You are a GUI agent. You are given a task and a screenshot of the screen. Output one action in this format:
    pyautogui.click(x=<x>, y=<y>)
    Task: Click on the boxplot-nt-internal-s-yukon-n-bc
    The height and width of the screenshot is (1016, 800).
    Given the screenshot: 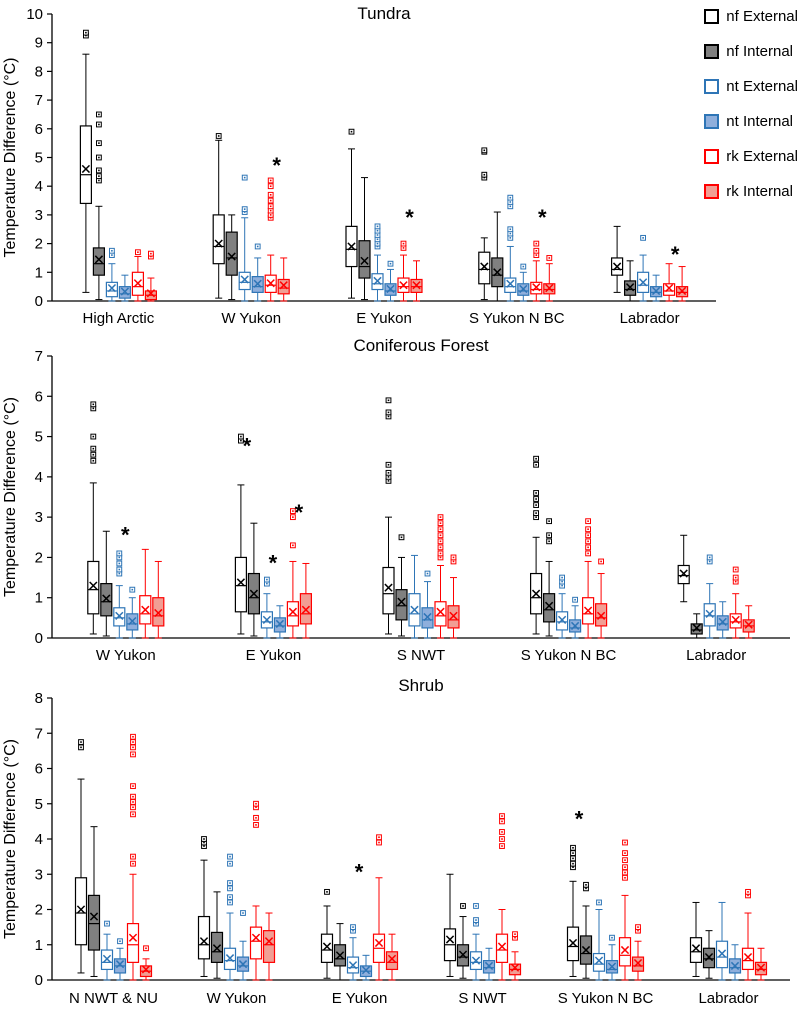 What is the action you would take?
    pyautogui.click(x=575, y=617)
    